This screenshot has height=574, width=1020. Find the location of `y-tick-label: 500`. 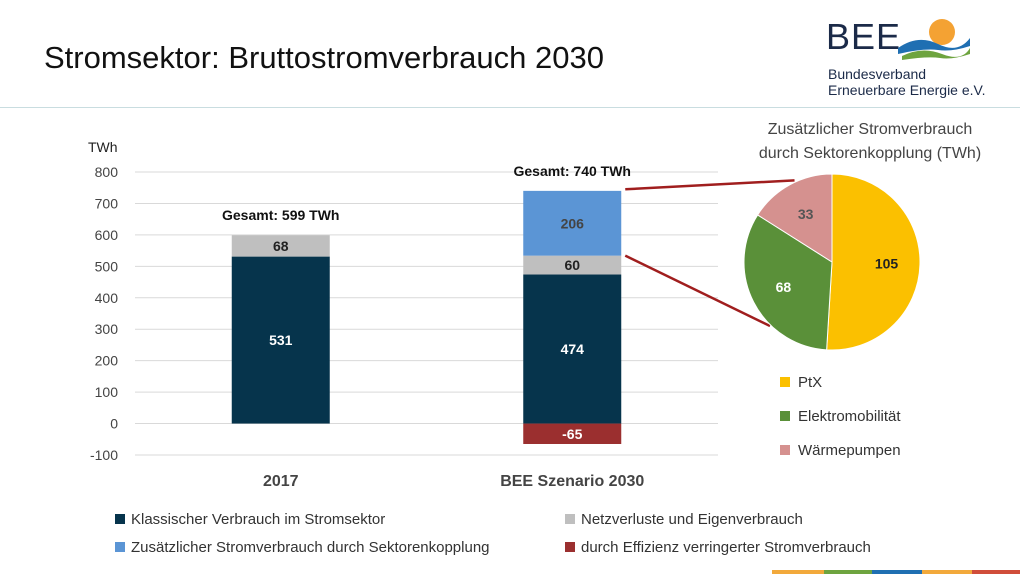

y-tick-label: 500 is located at coordinates (107, 266).